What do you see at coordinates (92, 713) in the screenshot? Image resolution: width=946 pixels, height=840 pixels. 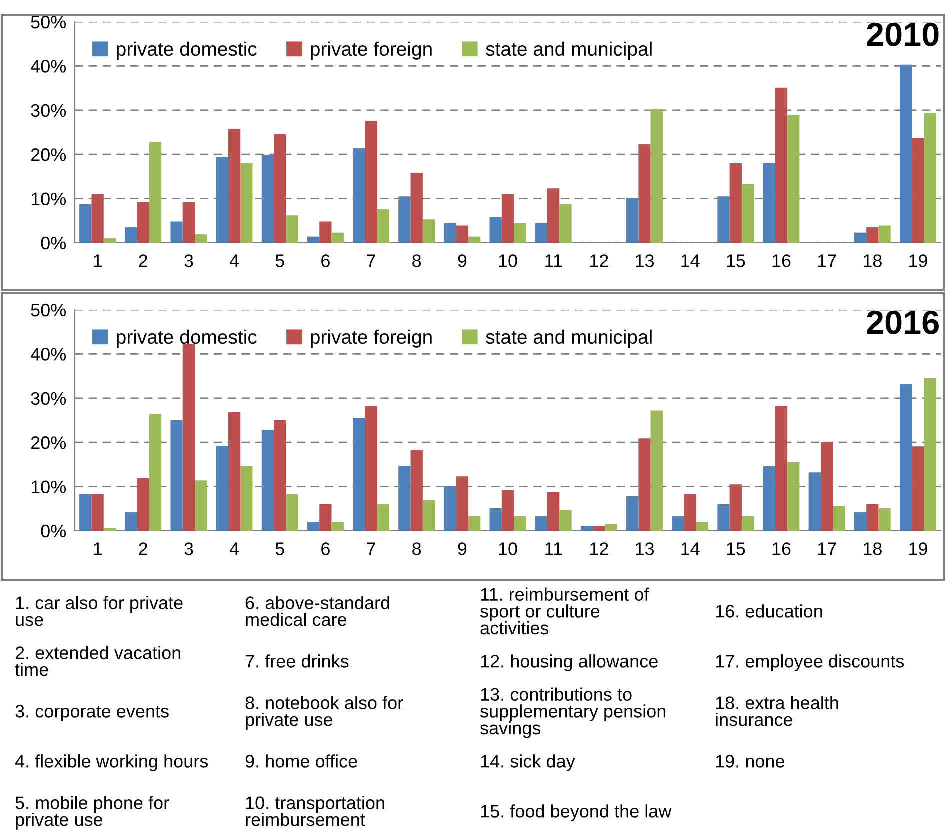 I see `text: 3. corporate events` at bounding box center [92, 713].